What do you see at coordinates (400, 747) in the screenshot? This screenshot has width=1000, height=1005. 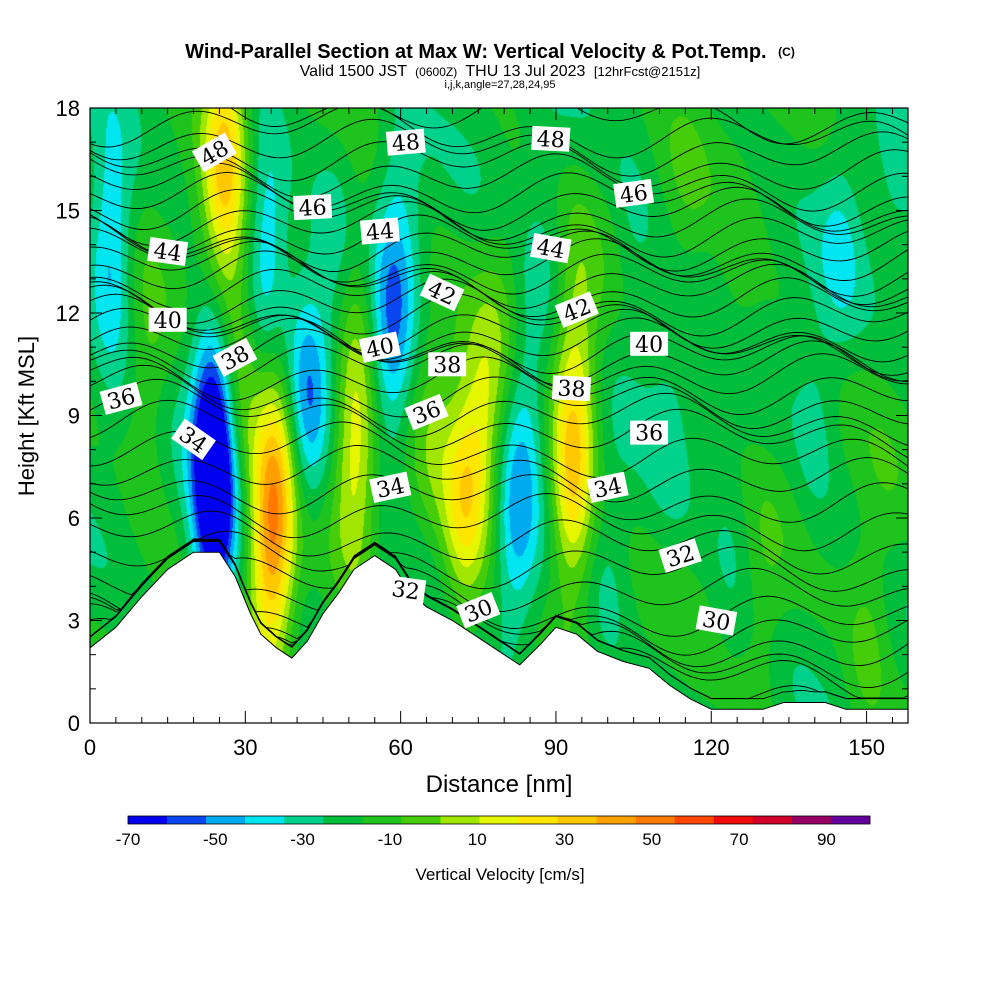 I see `x-tick-label: 60` at bounding box center [400, 747].